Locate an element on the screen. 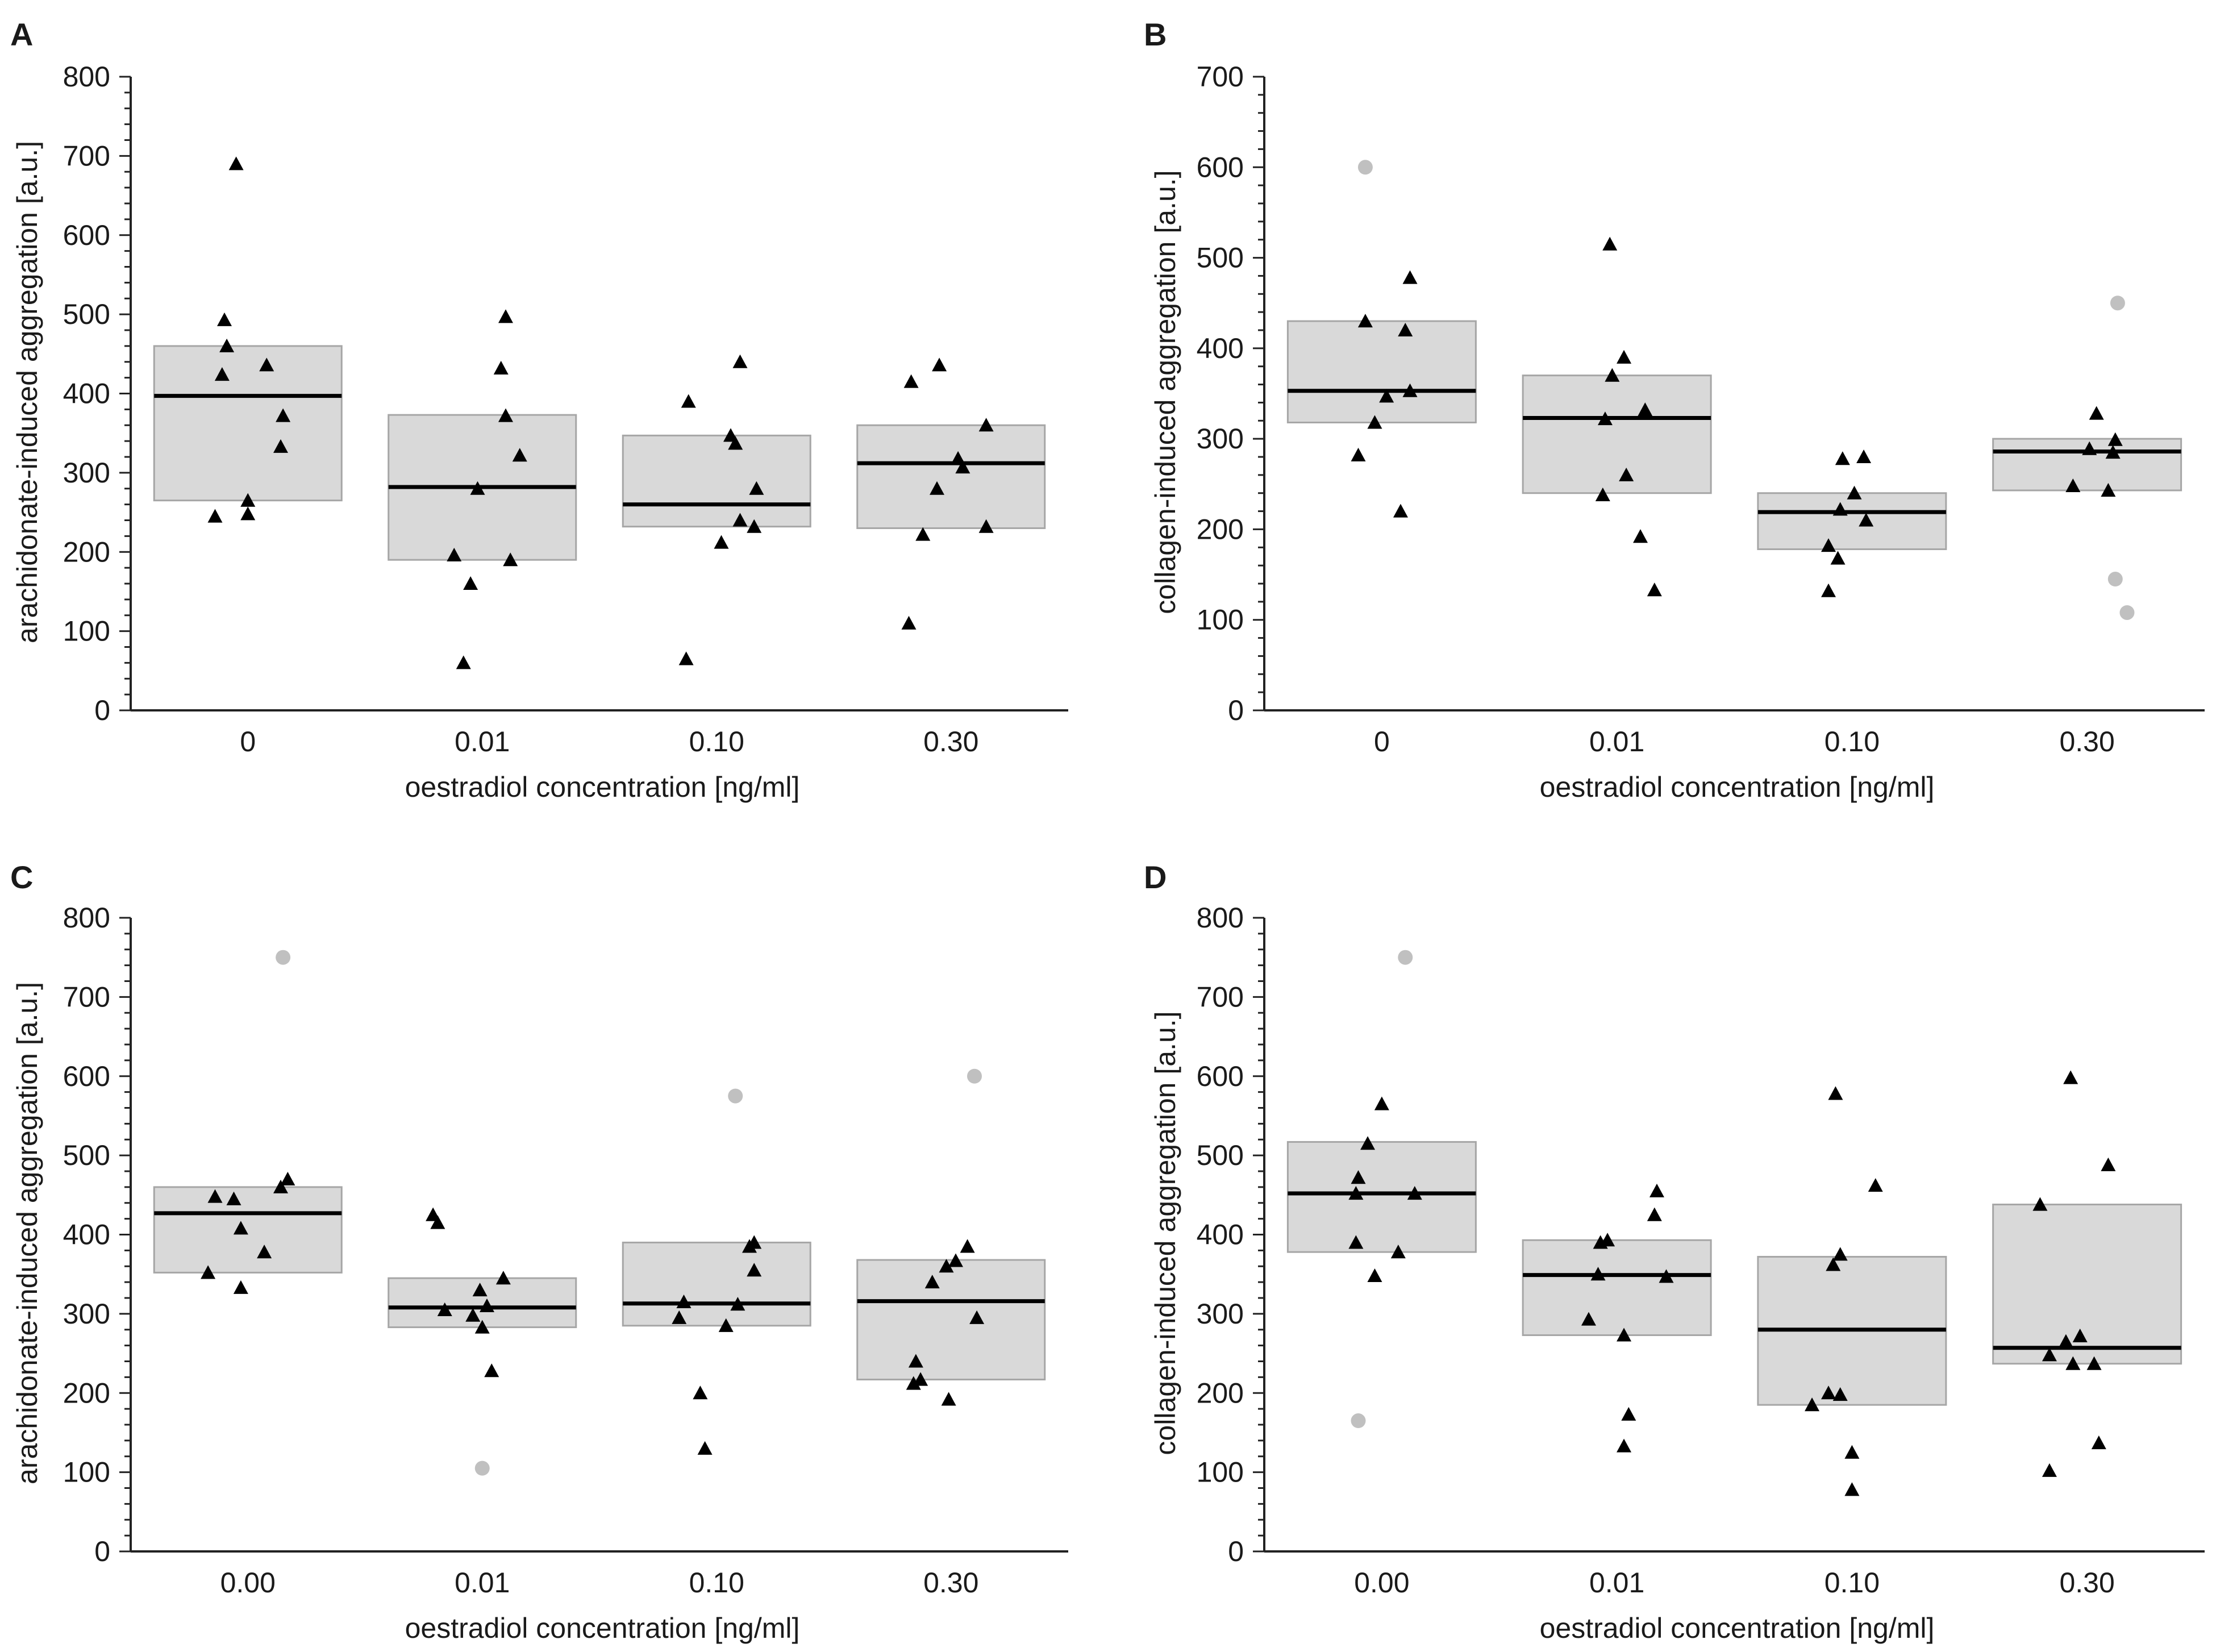 Image resolution: width=2216 pixels, height=1652 pixels. panel-a-y-tick-label: 600 is located at coordinates (87, 235).